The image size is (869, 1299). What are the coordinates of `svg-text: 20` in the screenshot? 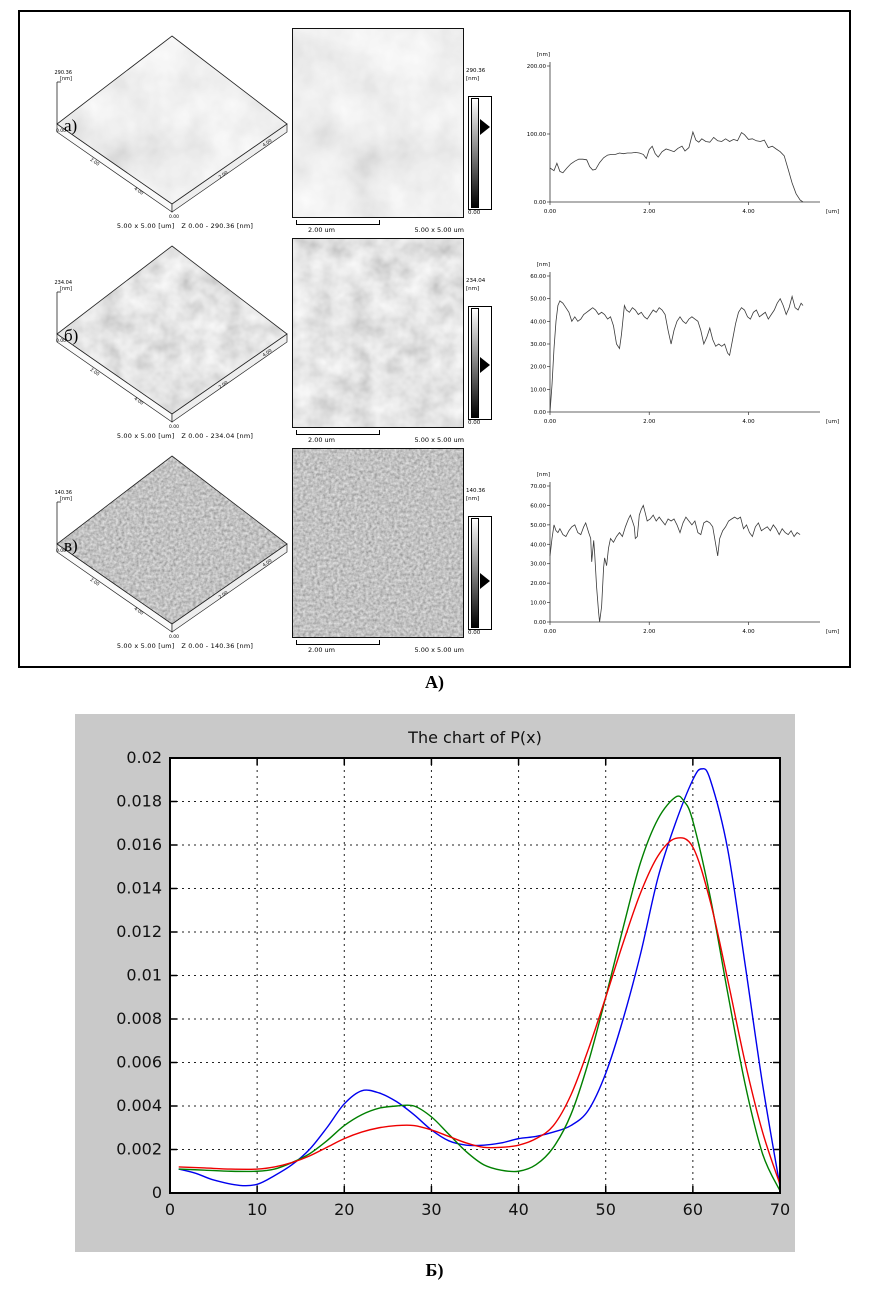 It's located at (344, 1209).